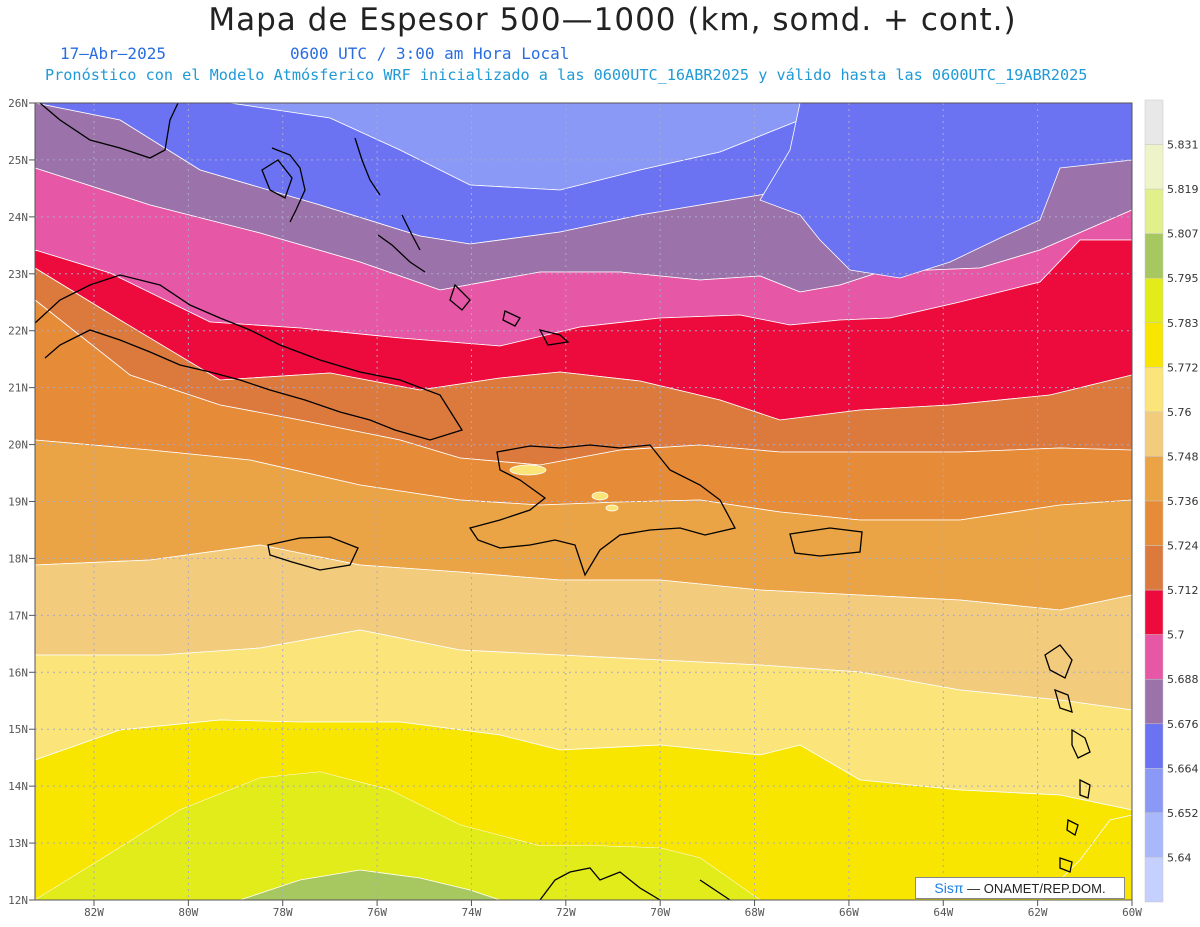 The height and width of the screenshot is (927, 1200). Describe the element at coordinates (430, 53) in the screenshot. I see `forecast-time: 0600 UTC / 3:00 am Hora Local` at that location.